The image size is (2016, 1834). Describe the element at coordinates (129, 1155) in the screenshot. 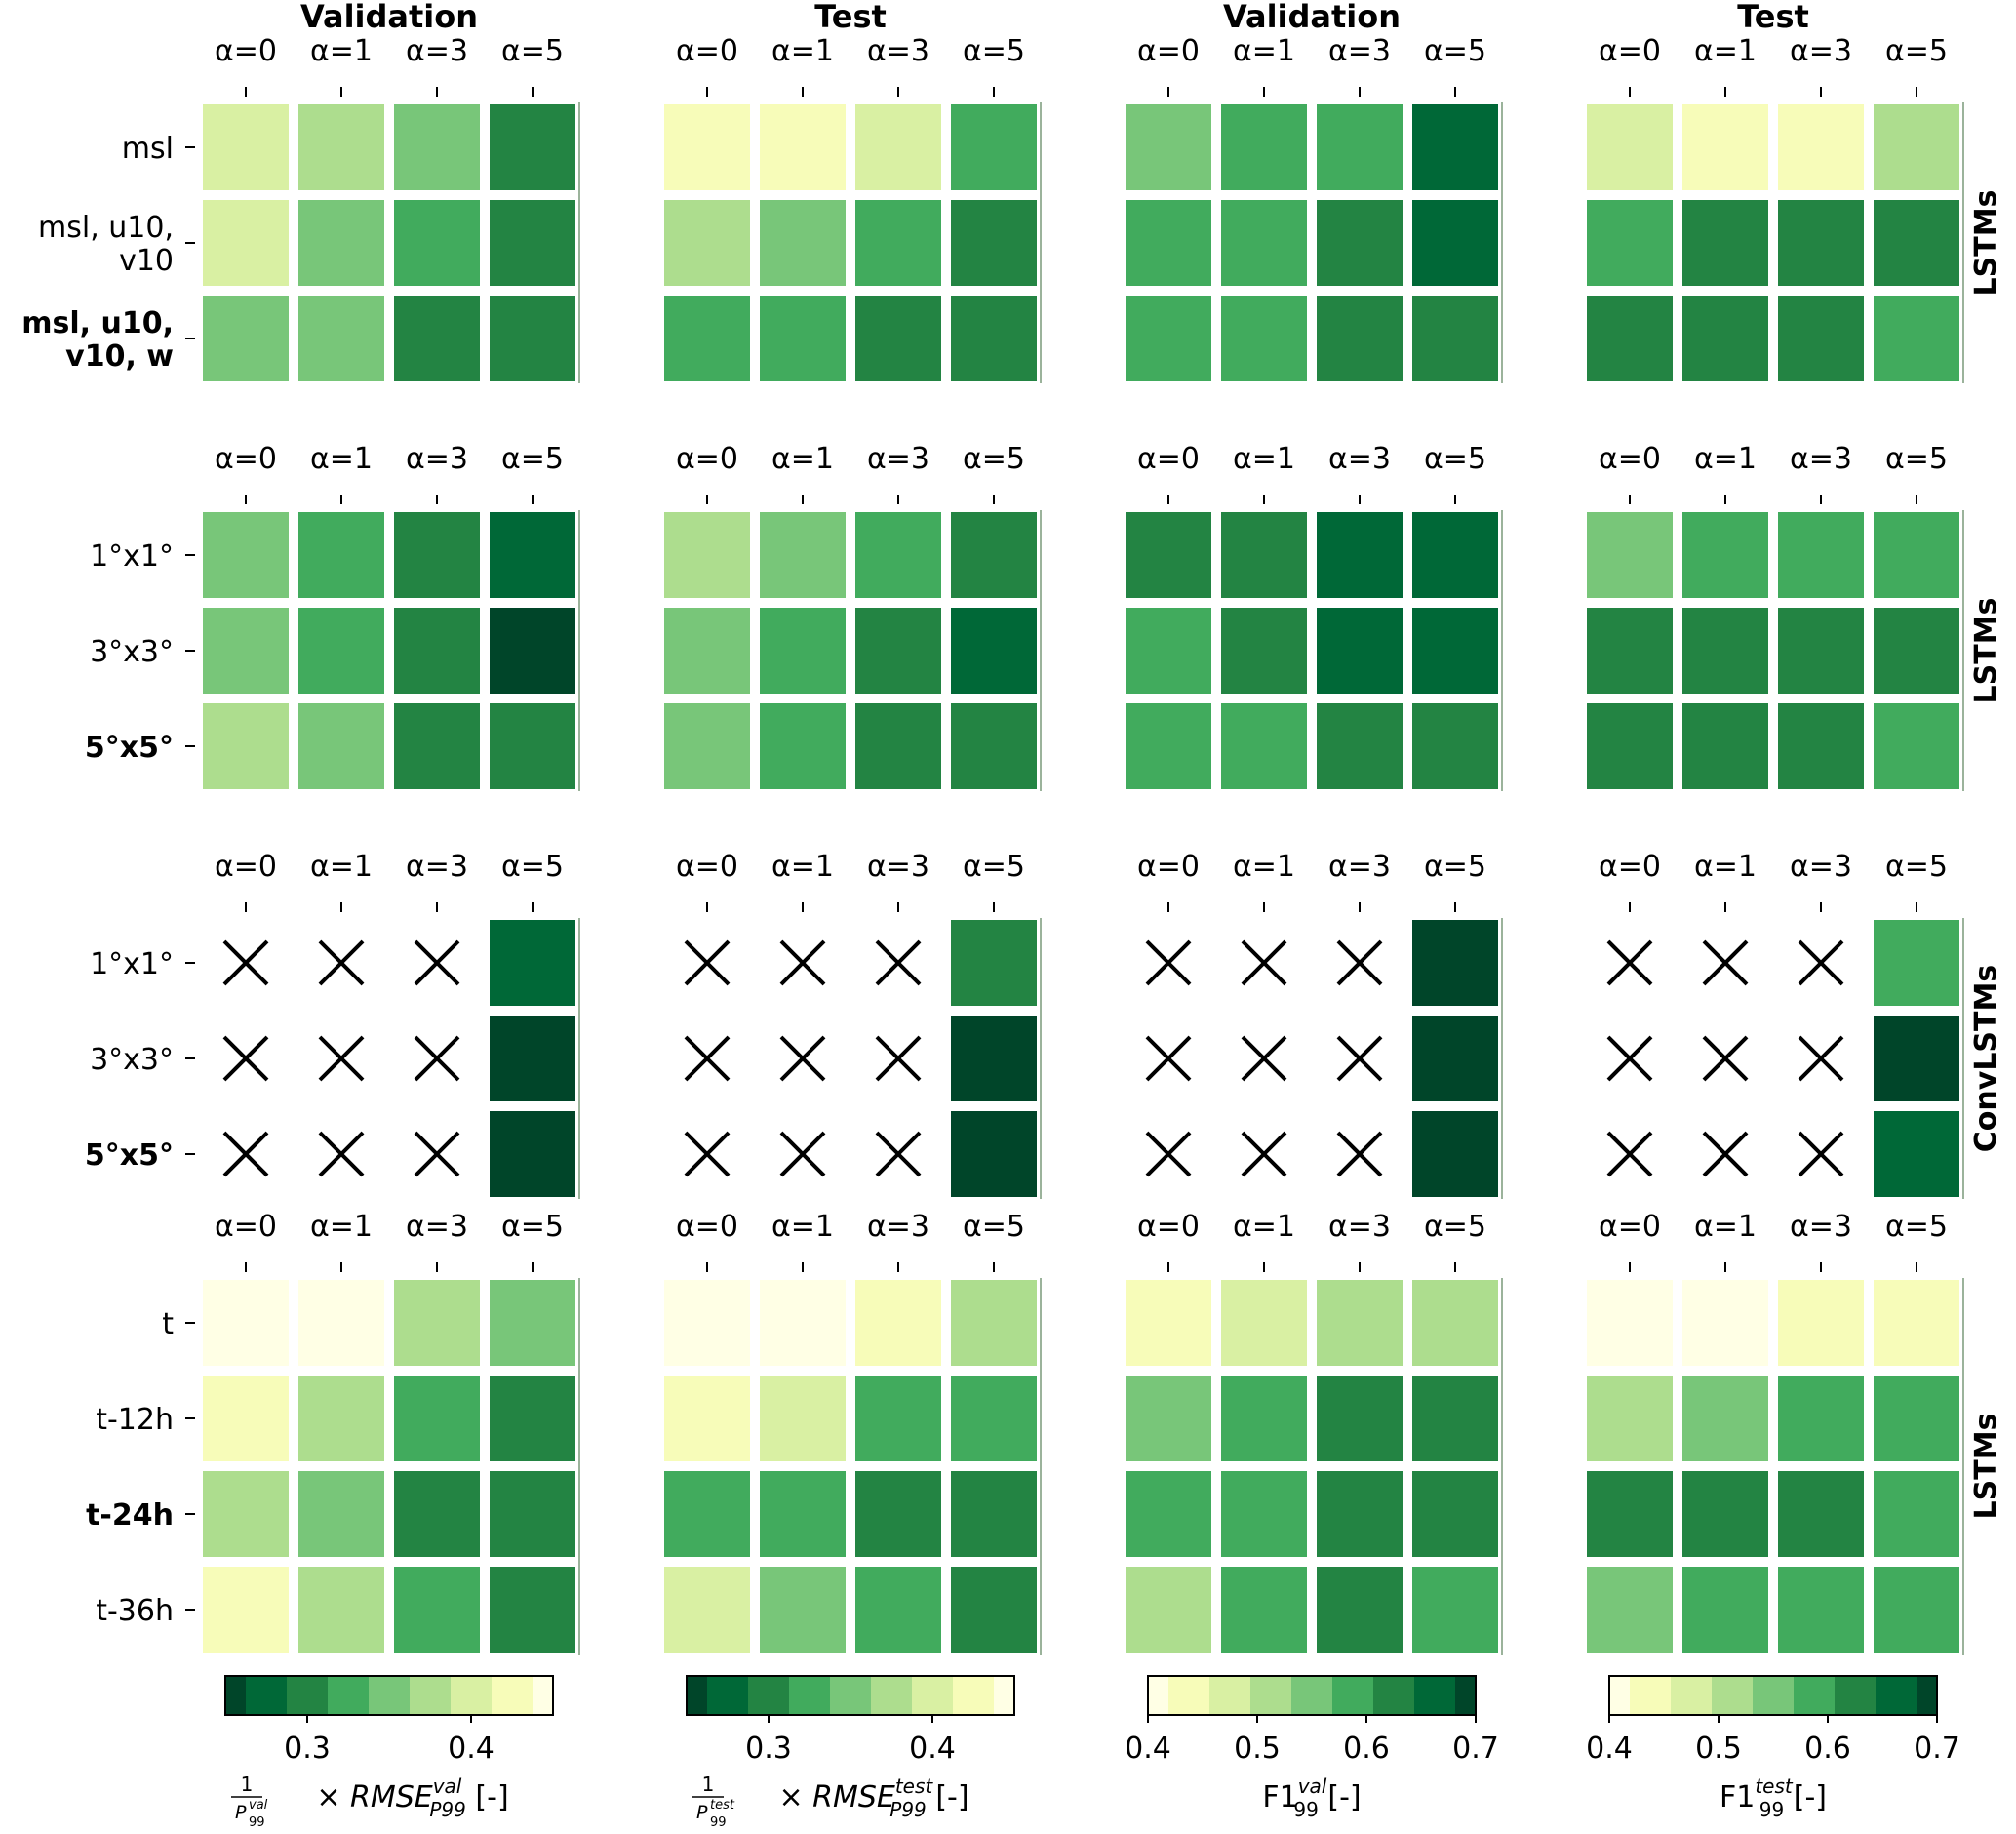

I see `row-label: 5°x5°` at that location.